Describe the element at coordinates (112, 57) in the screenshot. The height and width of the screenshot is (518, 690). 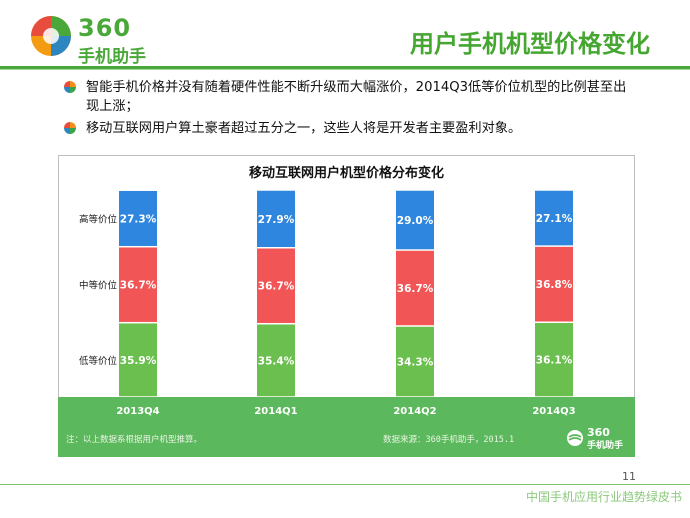
I see `logo-name: 手机助手` at that location.